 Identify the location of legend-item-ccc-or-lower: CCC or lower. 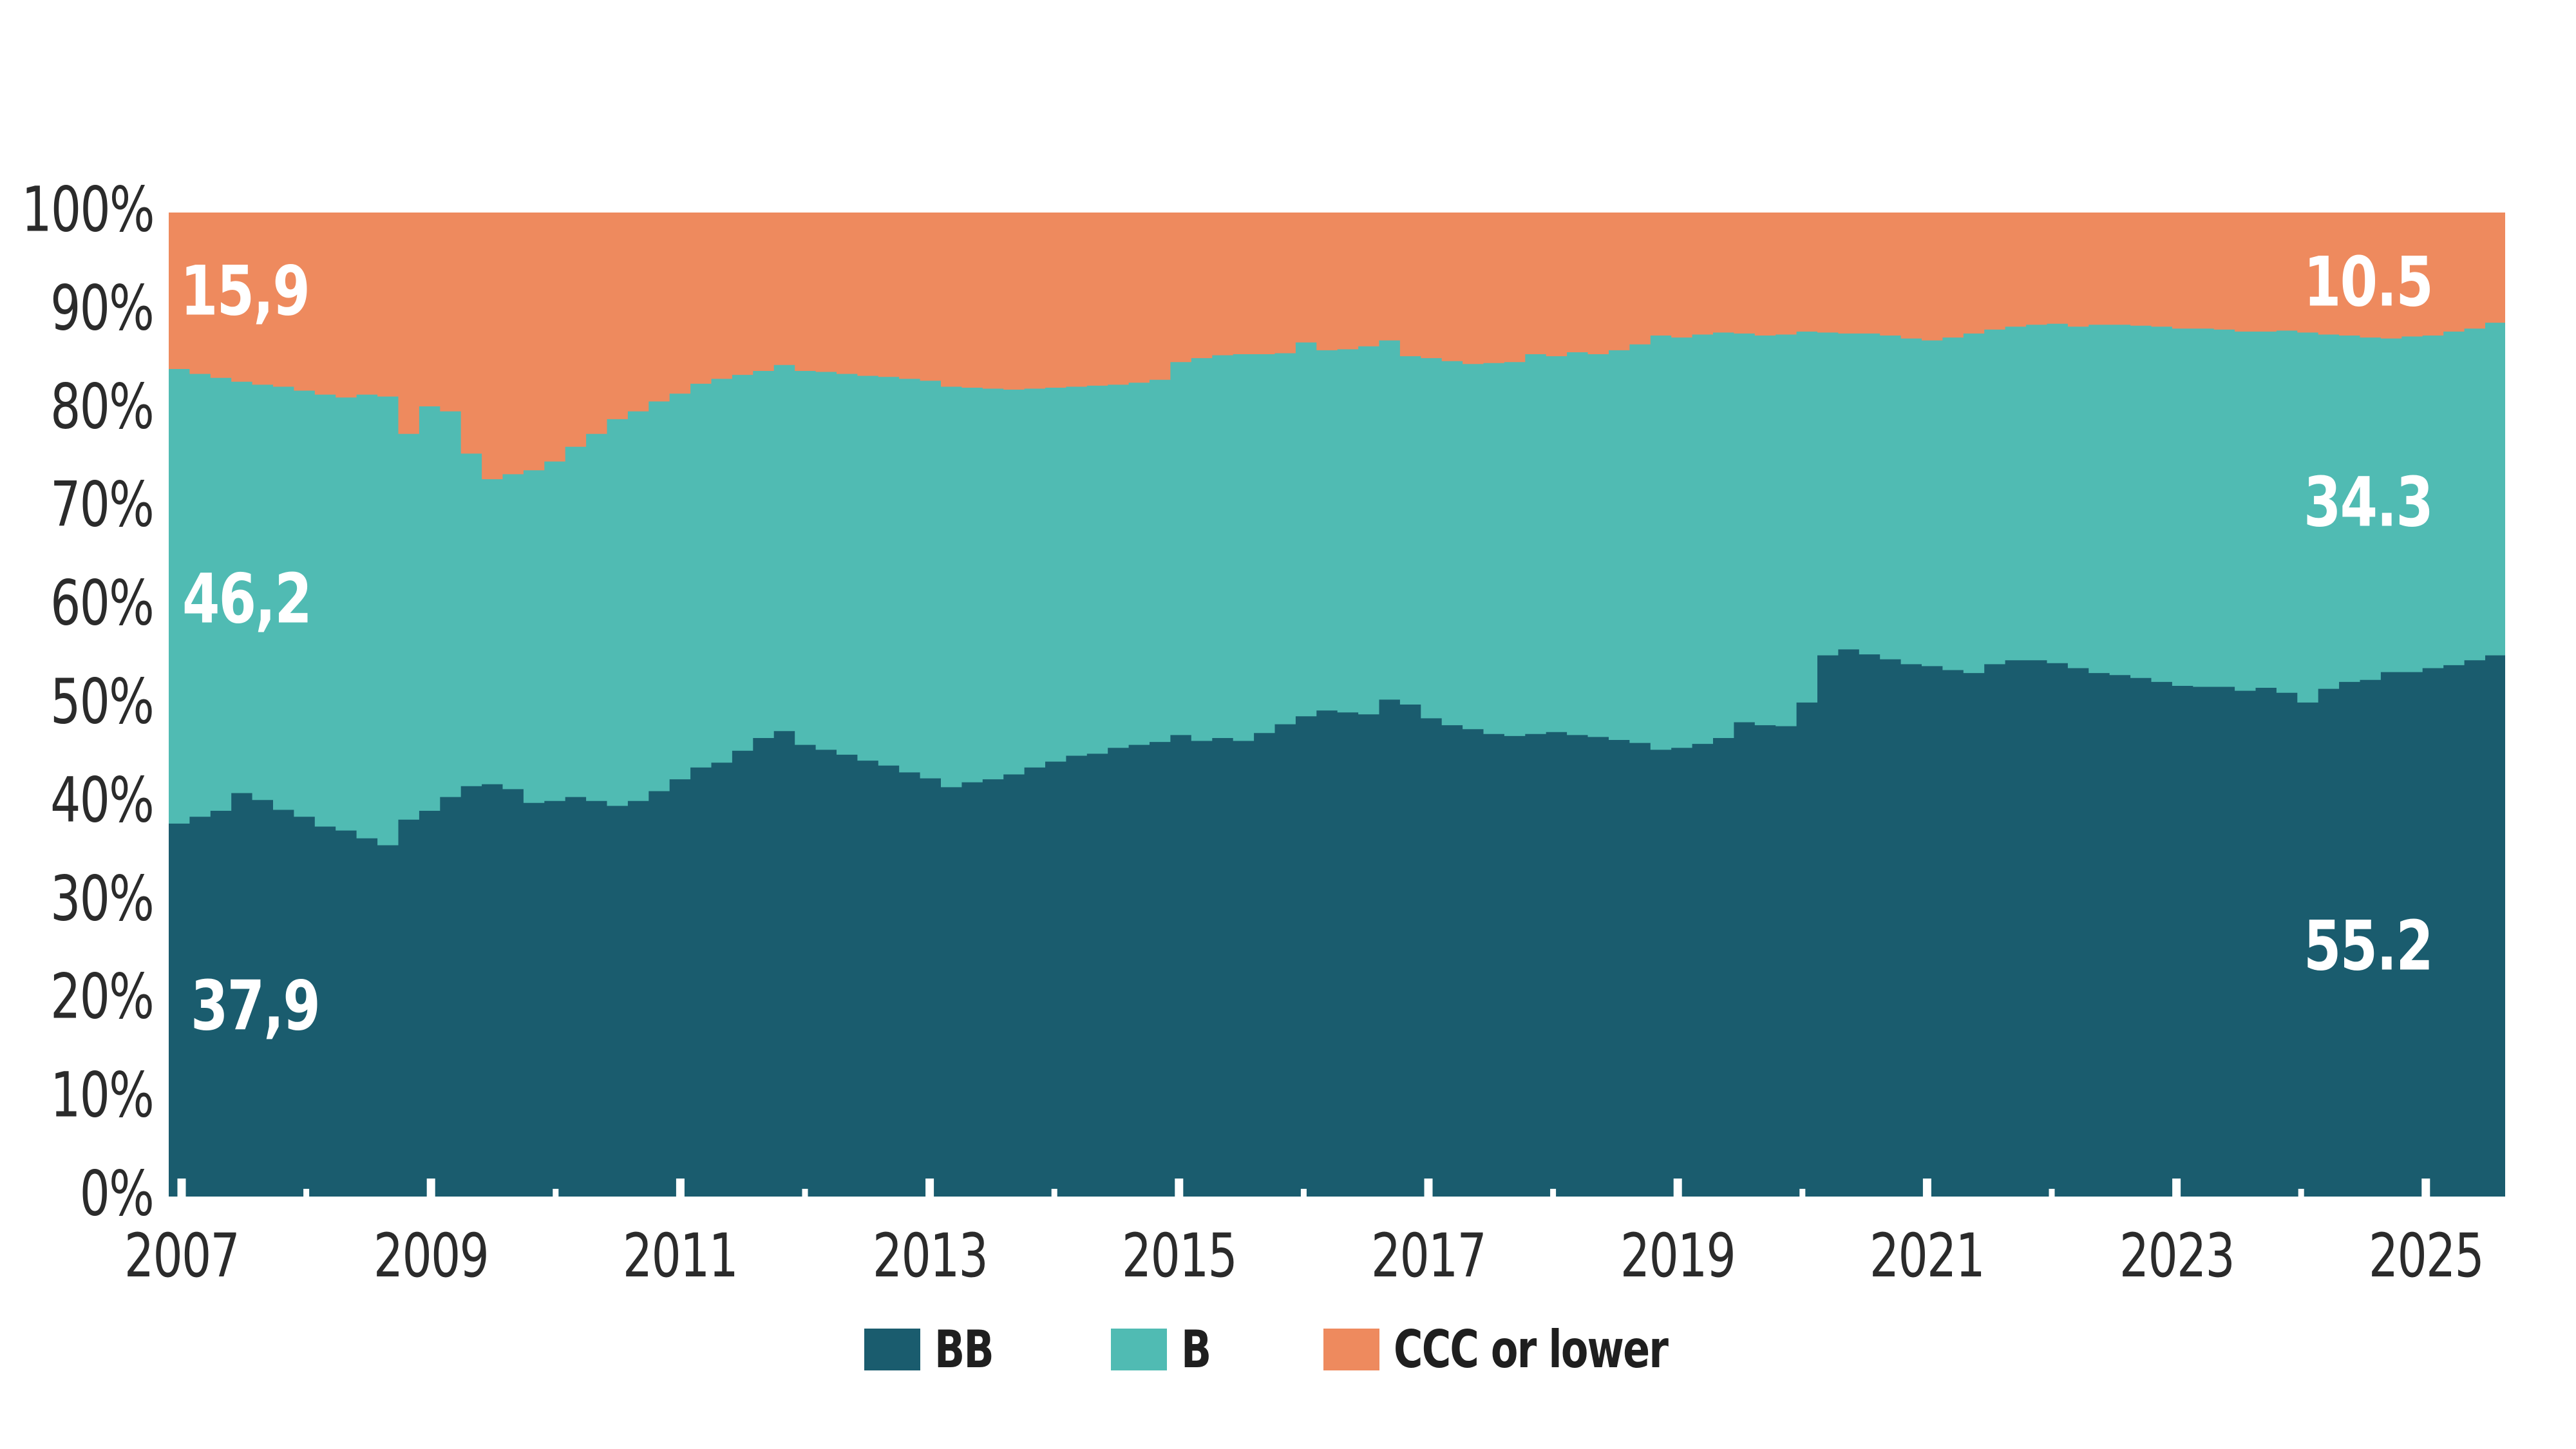
(1517, 1349).